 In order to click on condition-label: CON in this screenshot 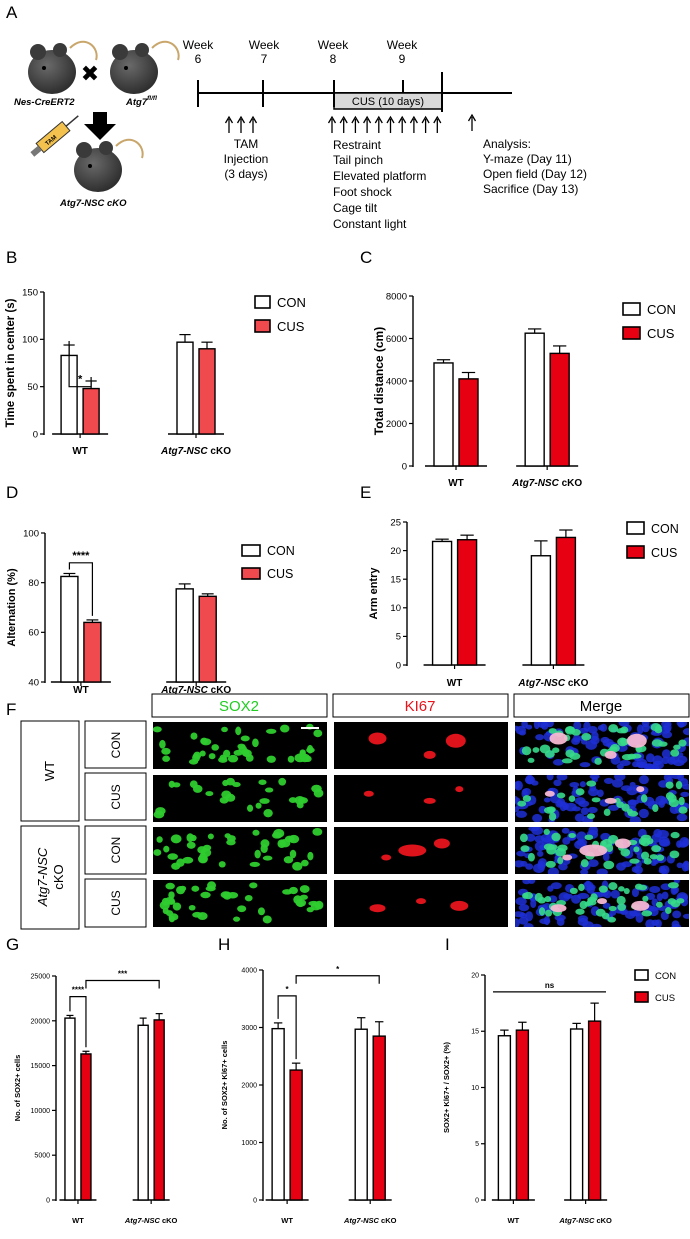, I will do `click(116, 850)`.